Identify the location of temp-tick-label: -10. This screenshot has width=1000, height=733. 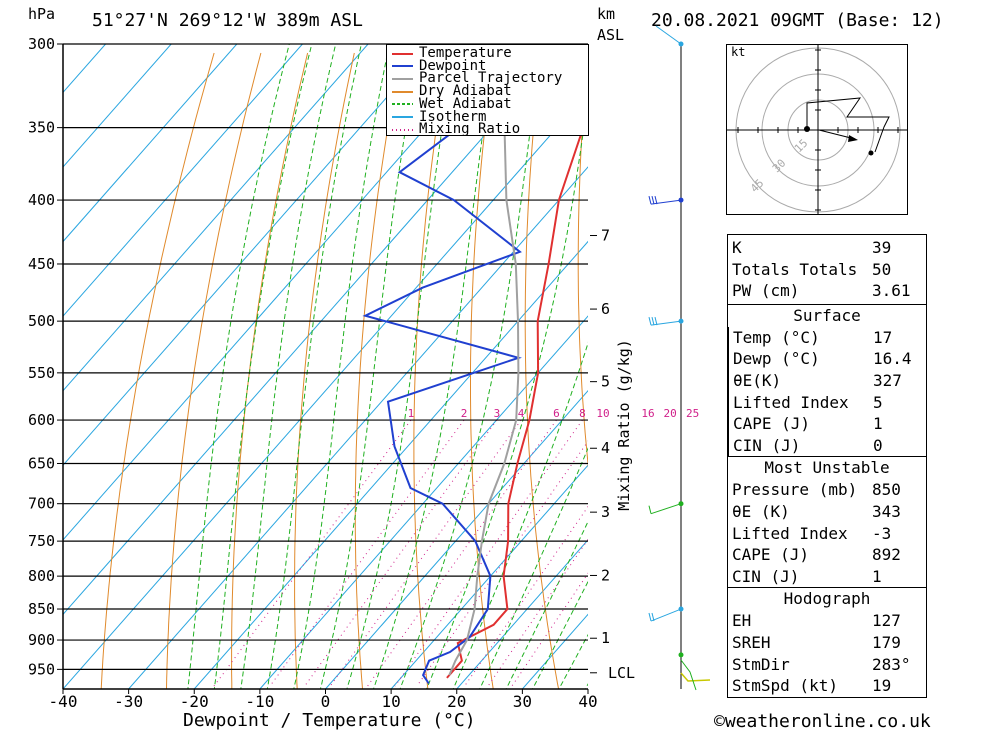
(259, 701).